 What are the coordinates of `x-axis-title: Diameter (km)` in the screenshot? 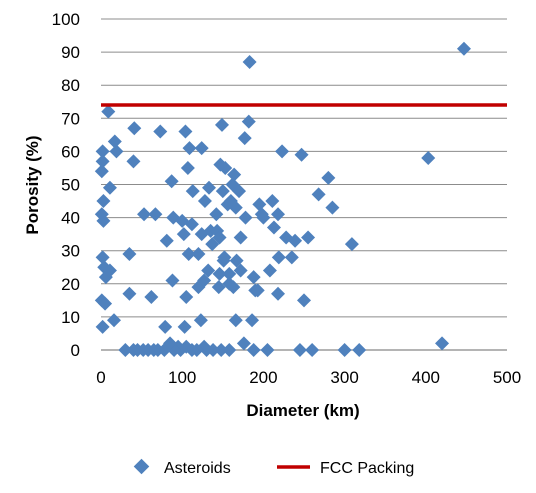 It's located at (302, 410).